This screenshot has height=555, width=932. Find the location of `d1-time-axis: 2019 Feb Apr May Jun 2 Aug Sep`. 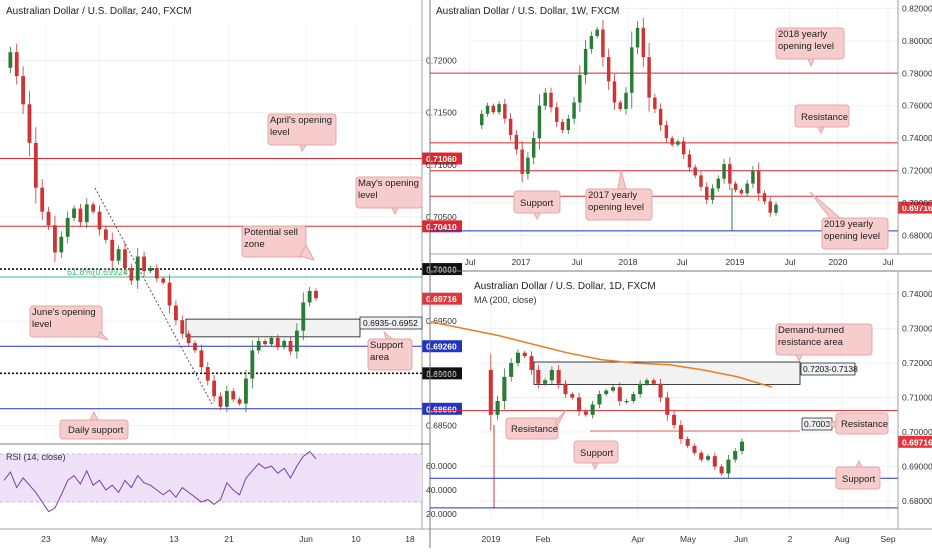

d1-time-axis: 2019 Feb Apr May Jun 2 Aug Sep is located at coordinates (689, 539).